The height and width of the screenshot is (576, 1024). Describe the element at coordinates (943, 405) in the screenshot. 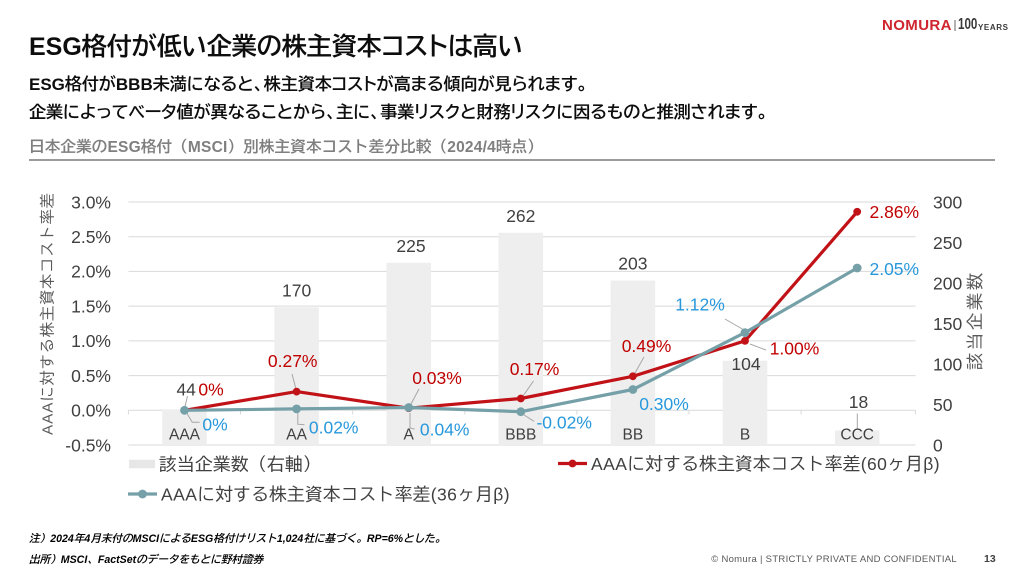

I see `svg-text: 50` at that location.